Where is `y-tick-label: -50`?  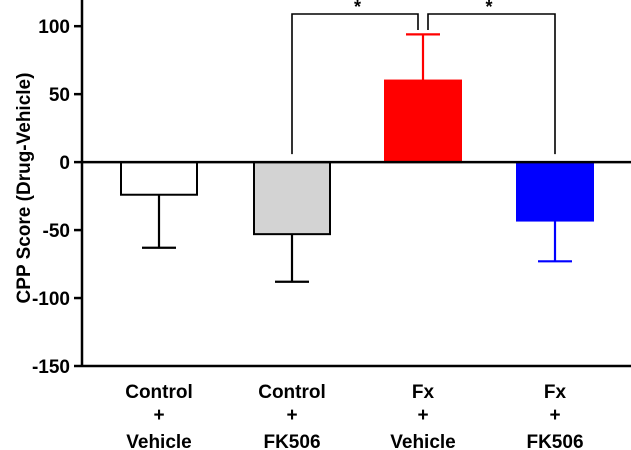 y-tick-label: -50 is located at coordinates (56, 231).